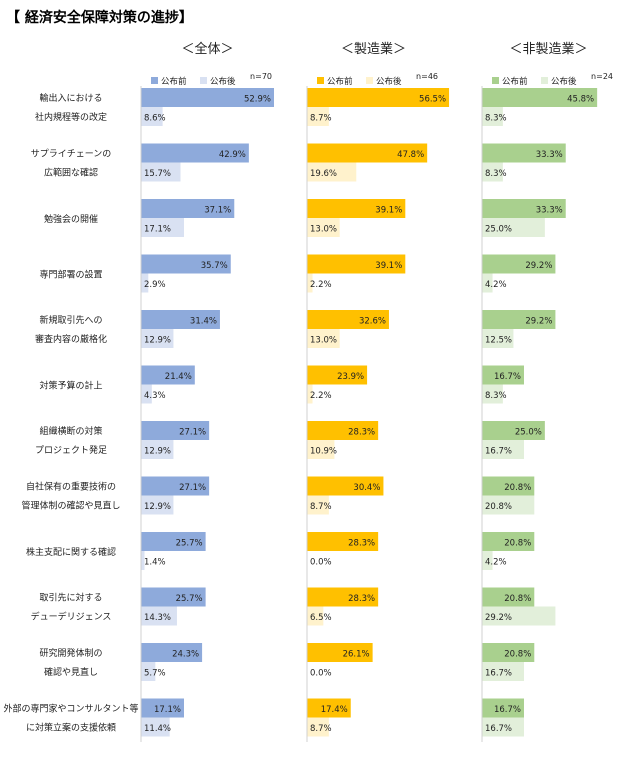 The height and width of the screenshot is (759, 618). What do you see at coordinates (528, 433) in the screenshot?
I see `data-label-before: 25.0%` at bounding box center [528, 433].